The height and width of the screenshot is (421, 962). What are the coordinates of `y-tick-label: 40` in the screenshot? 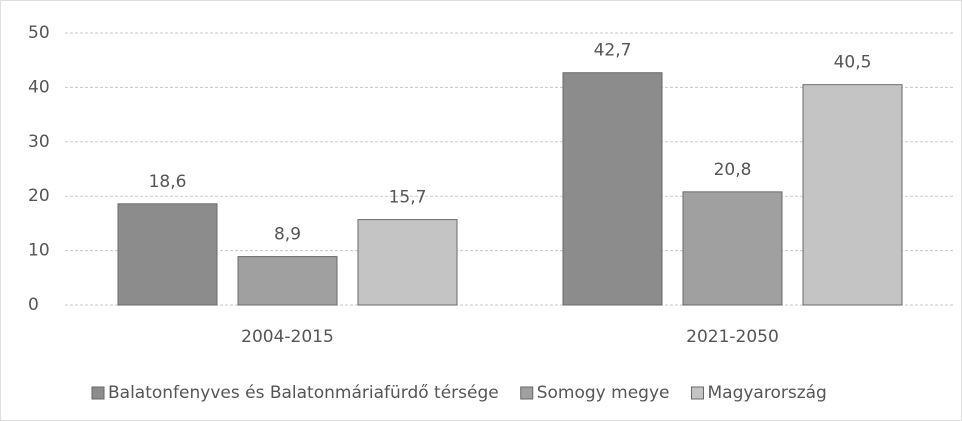 It's located at (39, 87).